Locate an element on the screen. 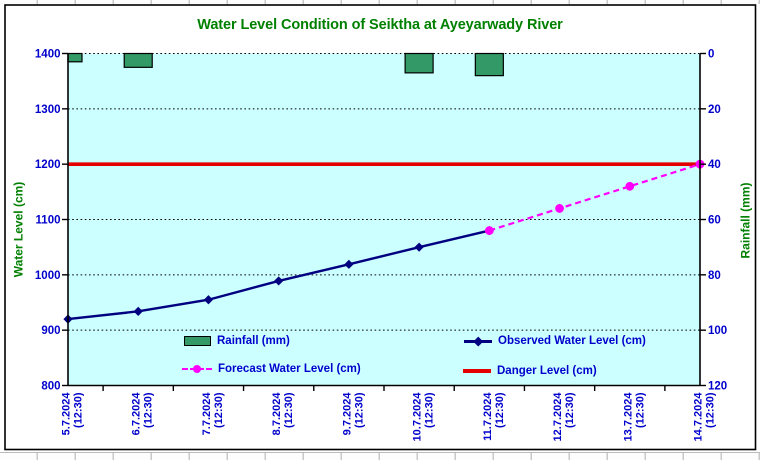  left-tick-label-1100: 1100 is located at coordinates (48, 221).